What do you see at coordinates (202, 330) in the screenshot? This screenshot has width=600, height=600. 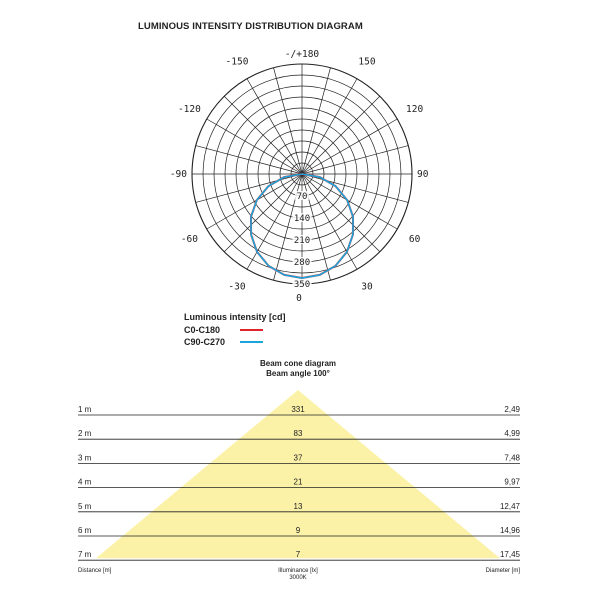 I see `legend-label: C0-C180` at bounding box center [202, 330].